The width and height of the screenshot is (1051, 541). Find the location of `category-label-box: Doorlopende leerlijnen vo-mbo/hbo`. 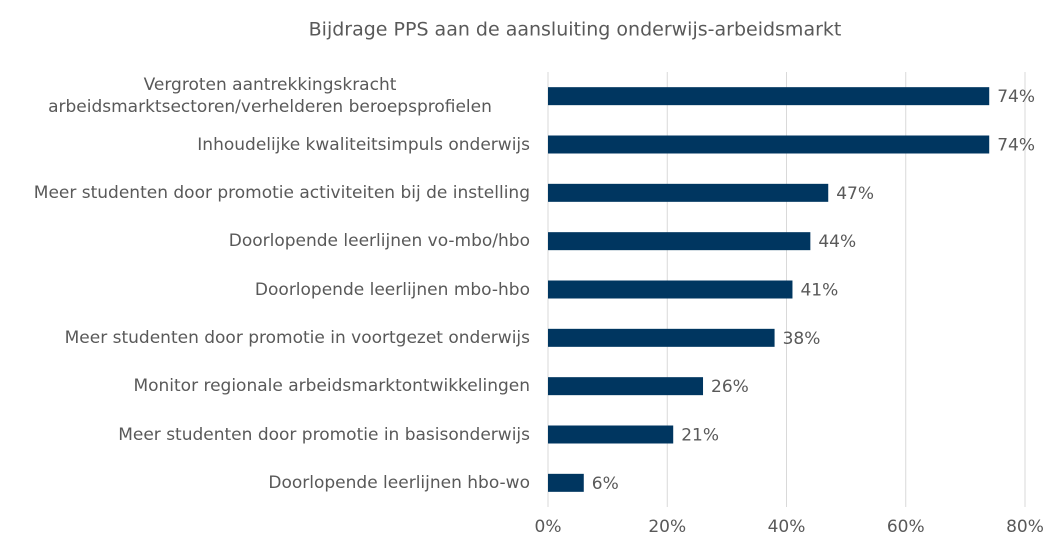

category-label-box: Doorlopende leerlijnen vo-mbo/hbo is located at coordinates (265, 241).